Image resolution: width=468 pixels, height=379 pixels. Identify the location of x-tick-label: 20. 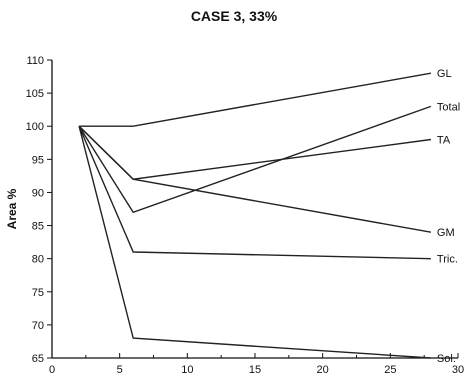
(323, 370).